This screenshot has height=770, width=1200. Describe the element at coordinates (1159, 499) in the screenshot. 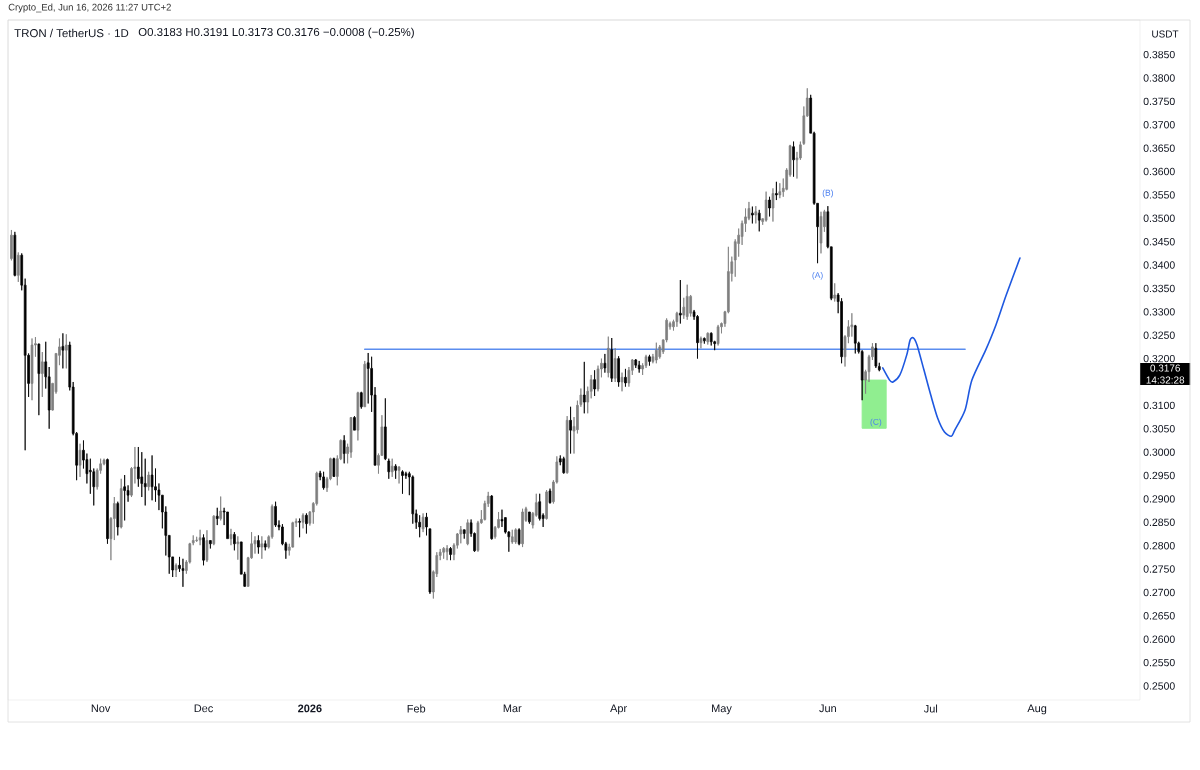

I see `y-tick-label: 0.2900` at that location.